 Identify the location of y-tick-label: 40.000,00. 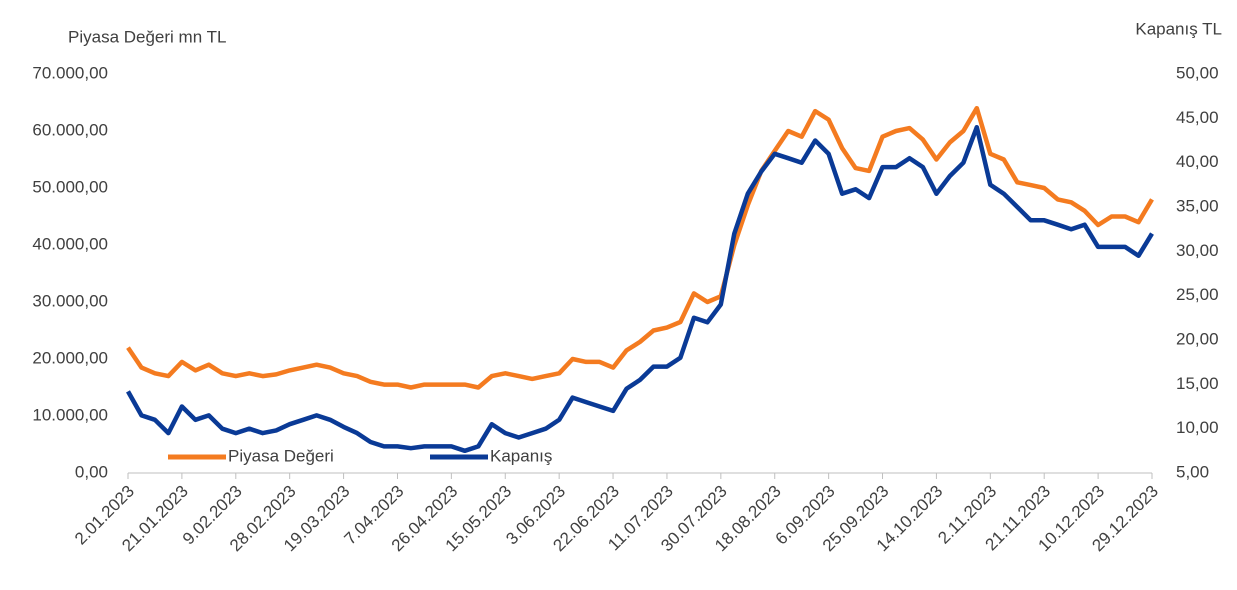
(70, 243).